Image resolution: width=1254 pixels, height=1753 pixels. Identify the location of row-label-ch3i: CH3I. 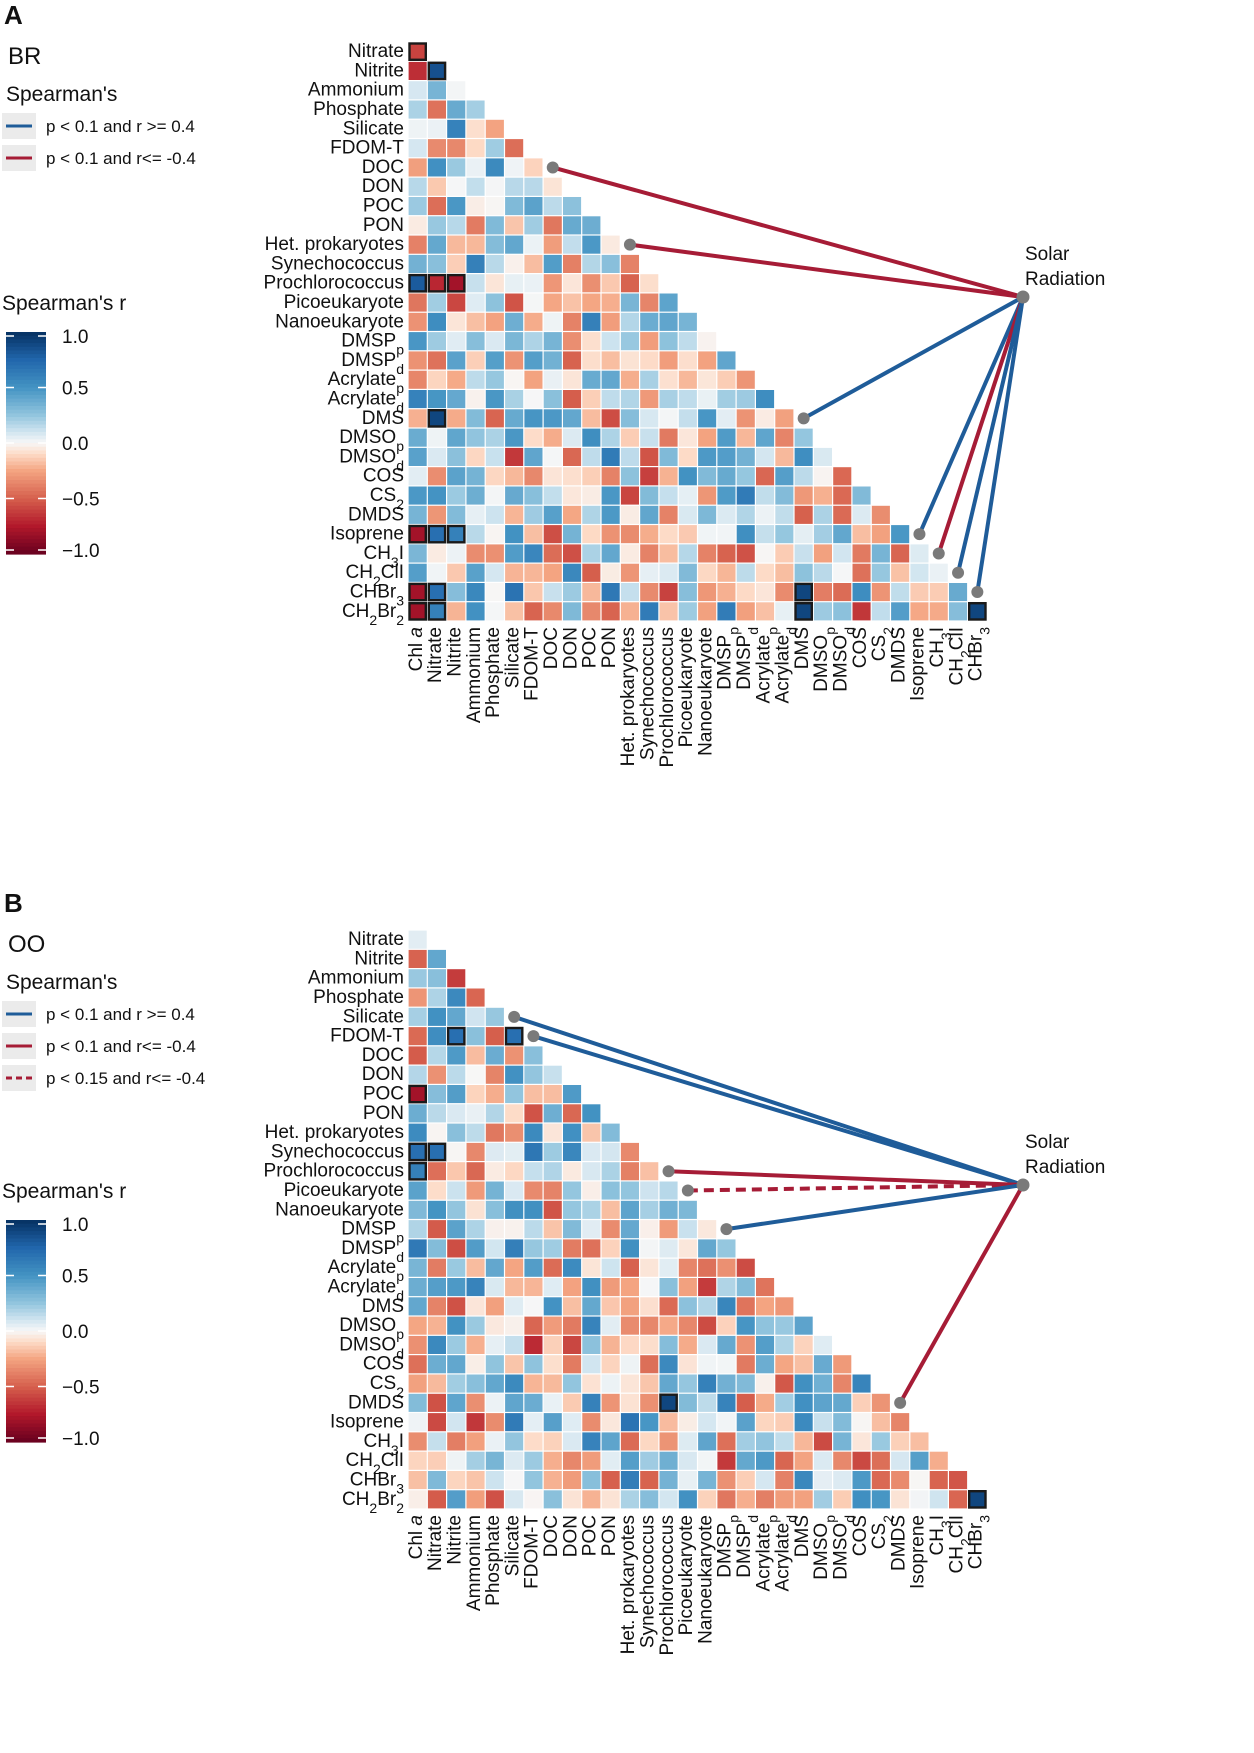
(383, 556).